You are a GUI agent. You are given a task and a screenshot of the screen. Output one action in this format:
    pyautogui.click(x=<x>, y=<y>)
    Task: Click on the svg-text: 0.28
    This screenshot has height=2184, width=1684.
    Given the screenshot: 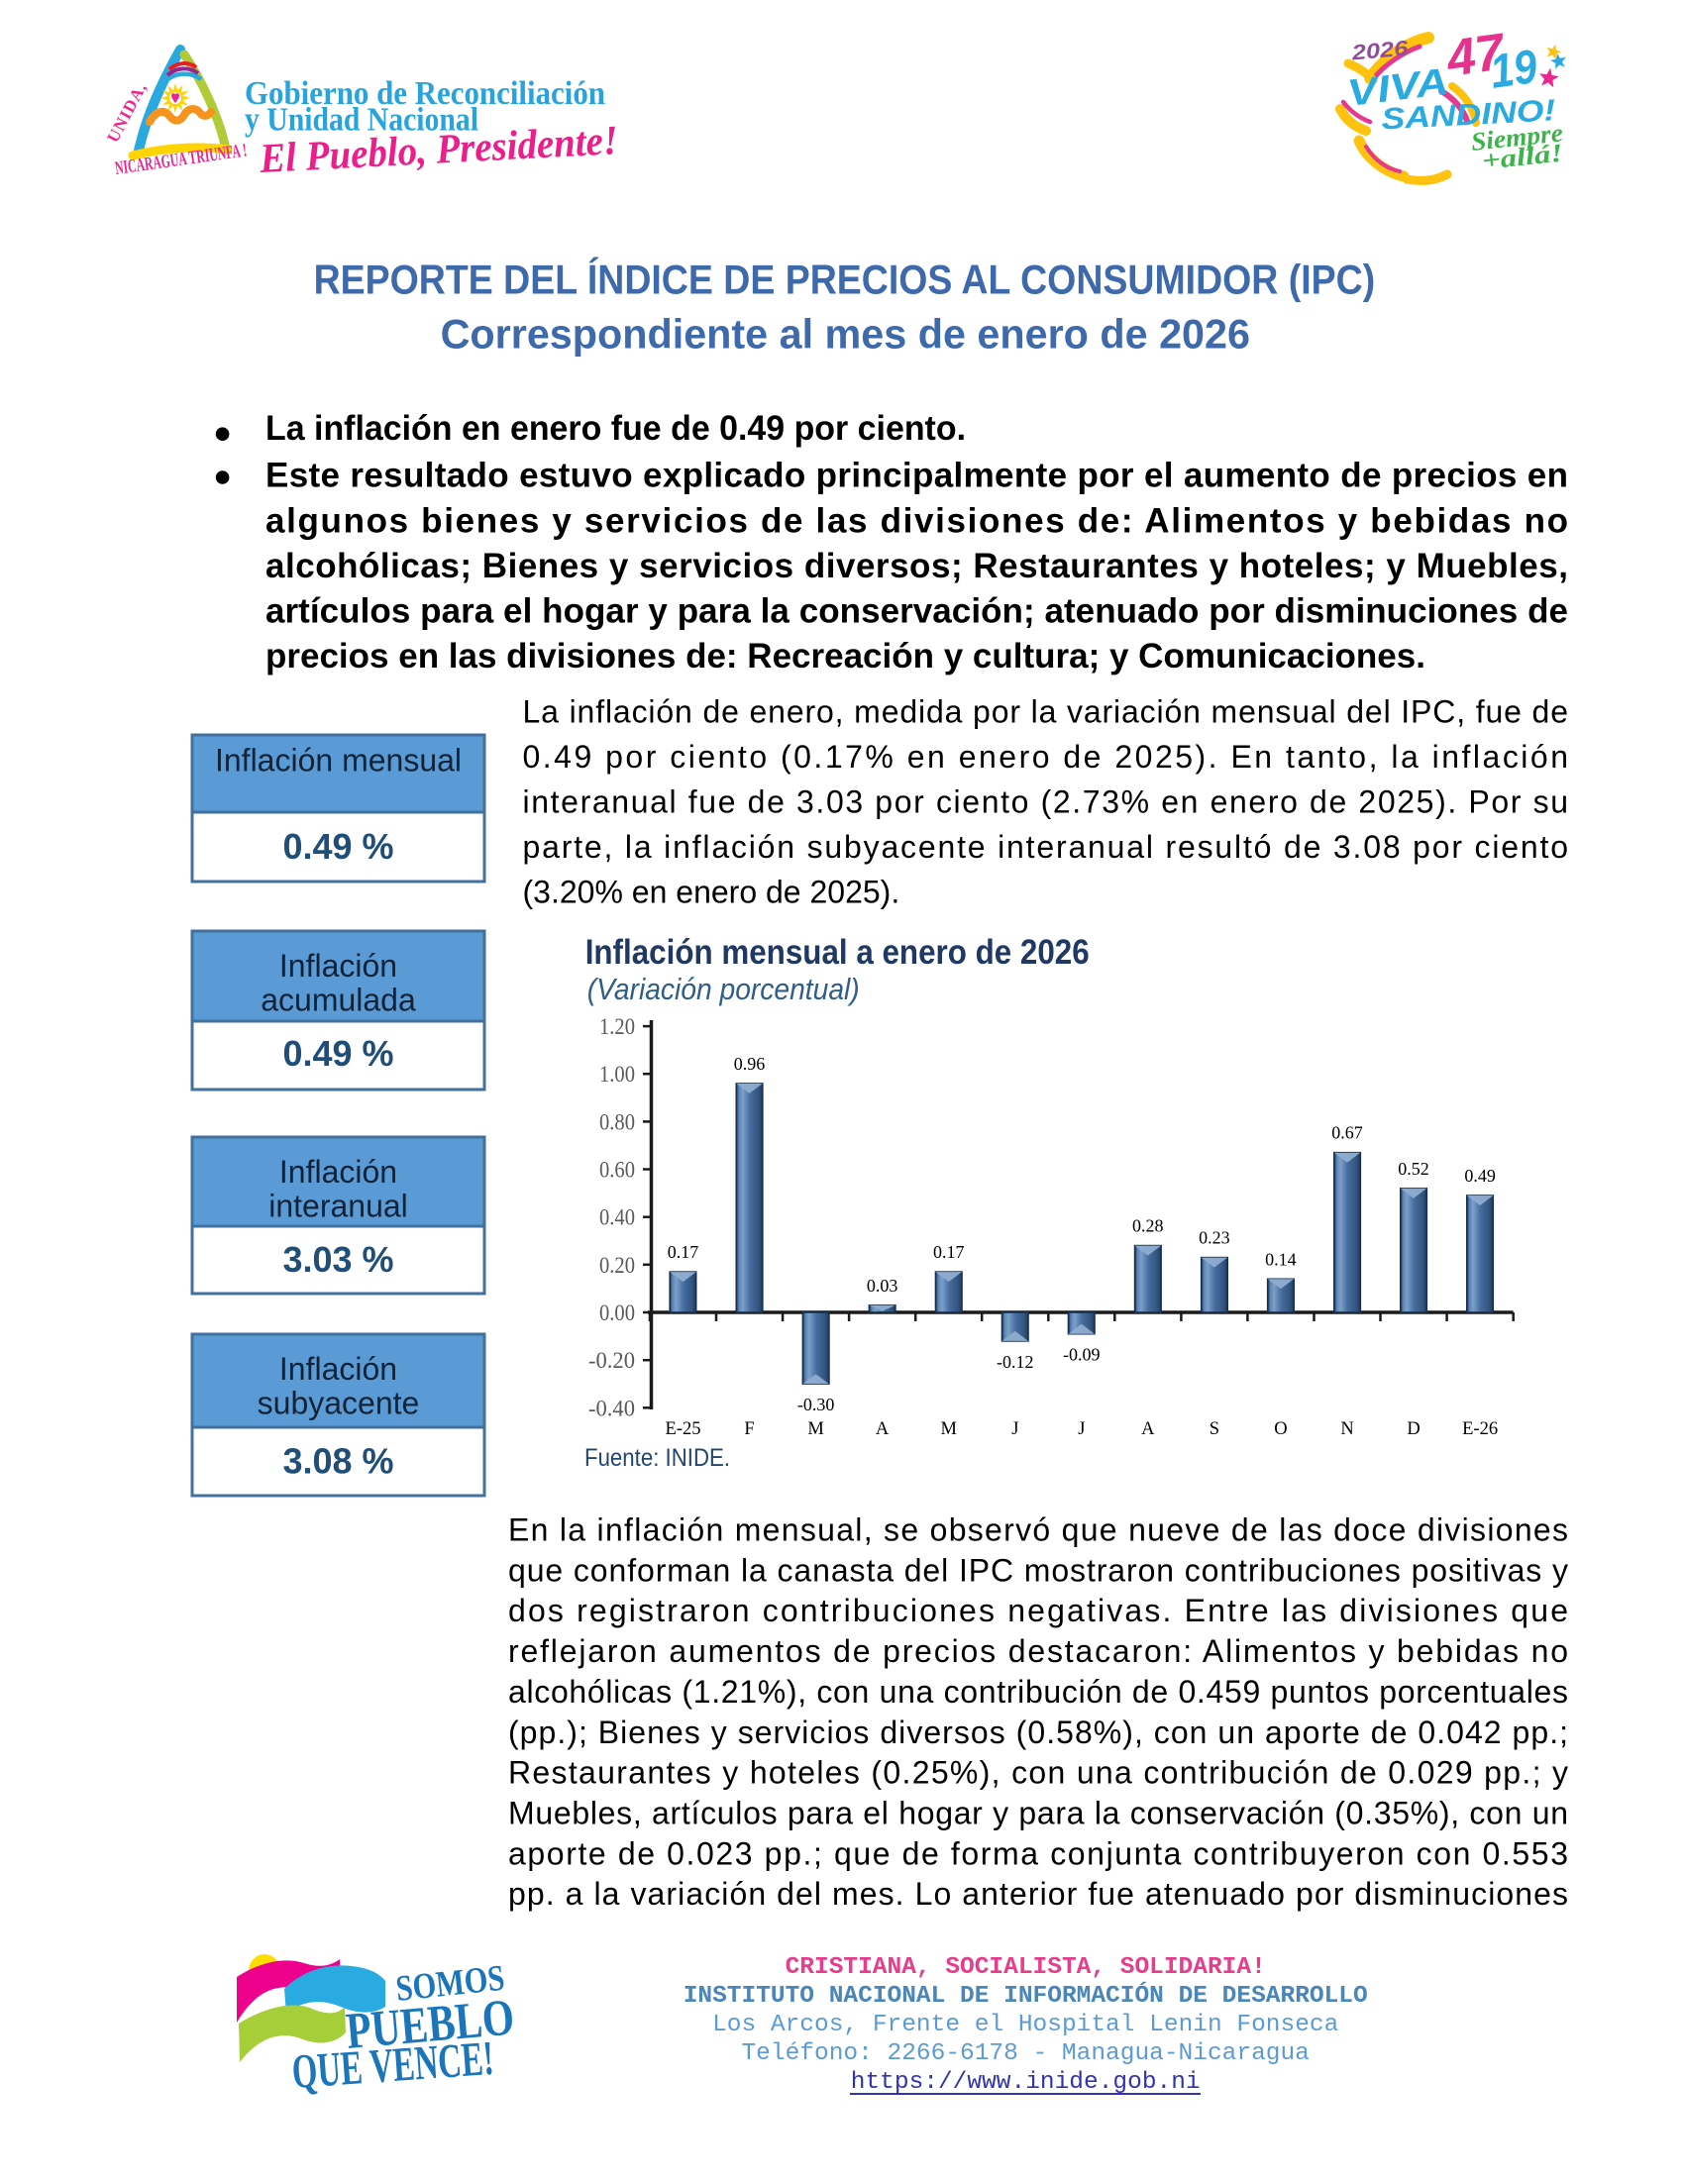 What is the action you would take?
    pyautogui.click(x=1148, y=1226)
    